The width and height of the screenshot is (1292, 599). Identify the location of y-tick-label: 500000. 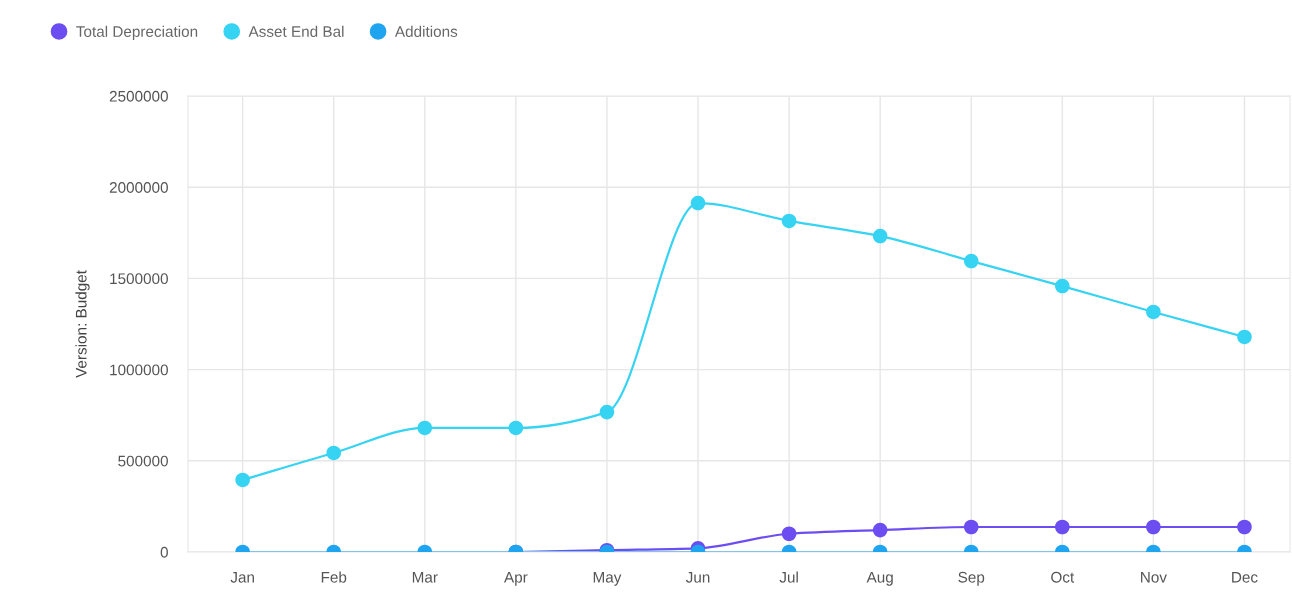
(143, 461).